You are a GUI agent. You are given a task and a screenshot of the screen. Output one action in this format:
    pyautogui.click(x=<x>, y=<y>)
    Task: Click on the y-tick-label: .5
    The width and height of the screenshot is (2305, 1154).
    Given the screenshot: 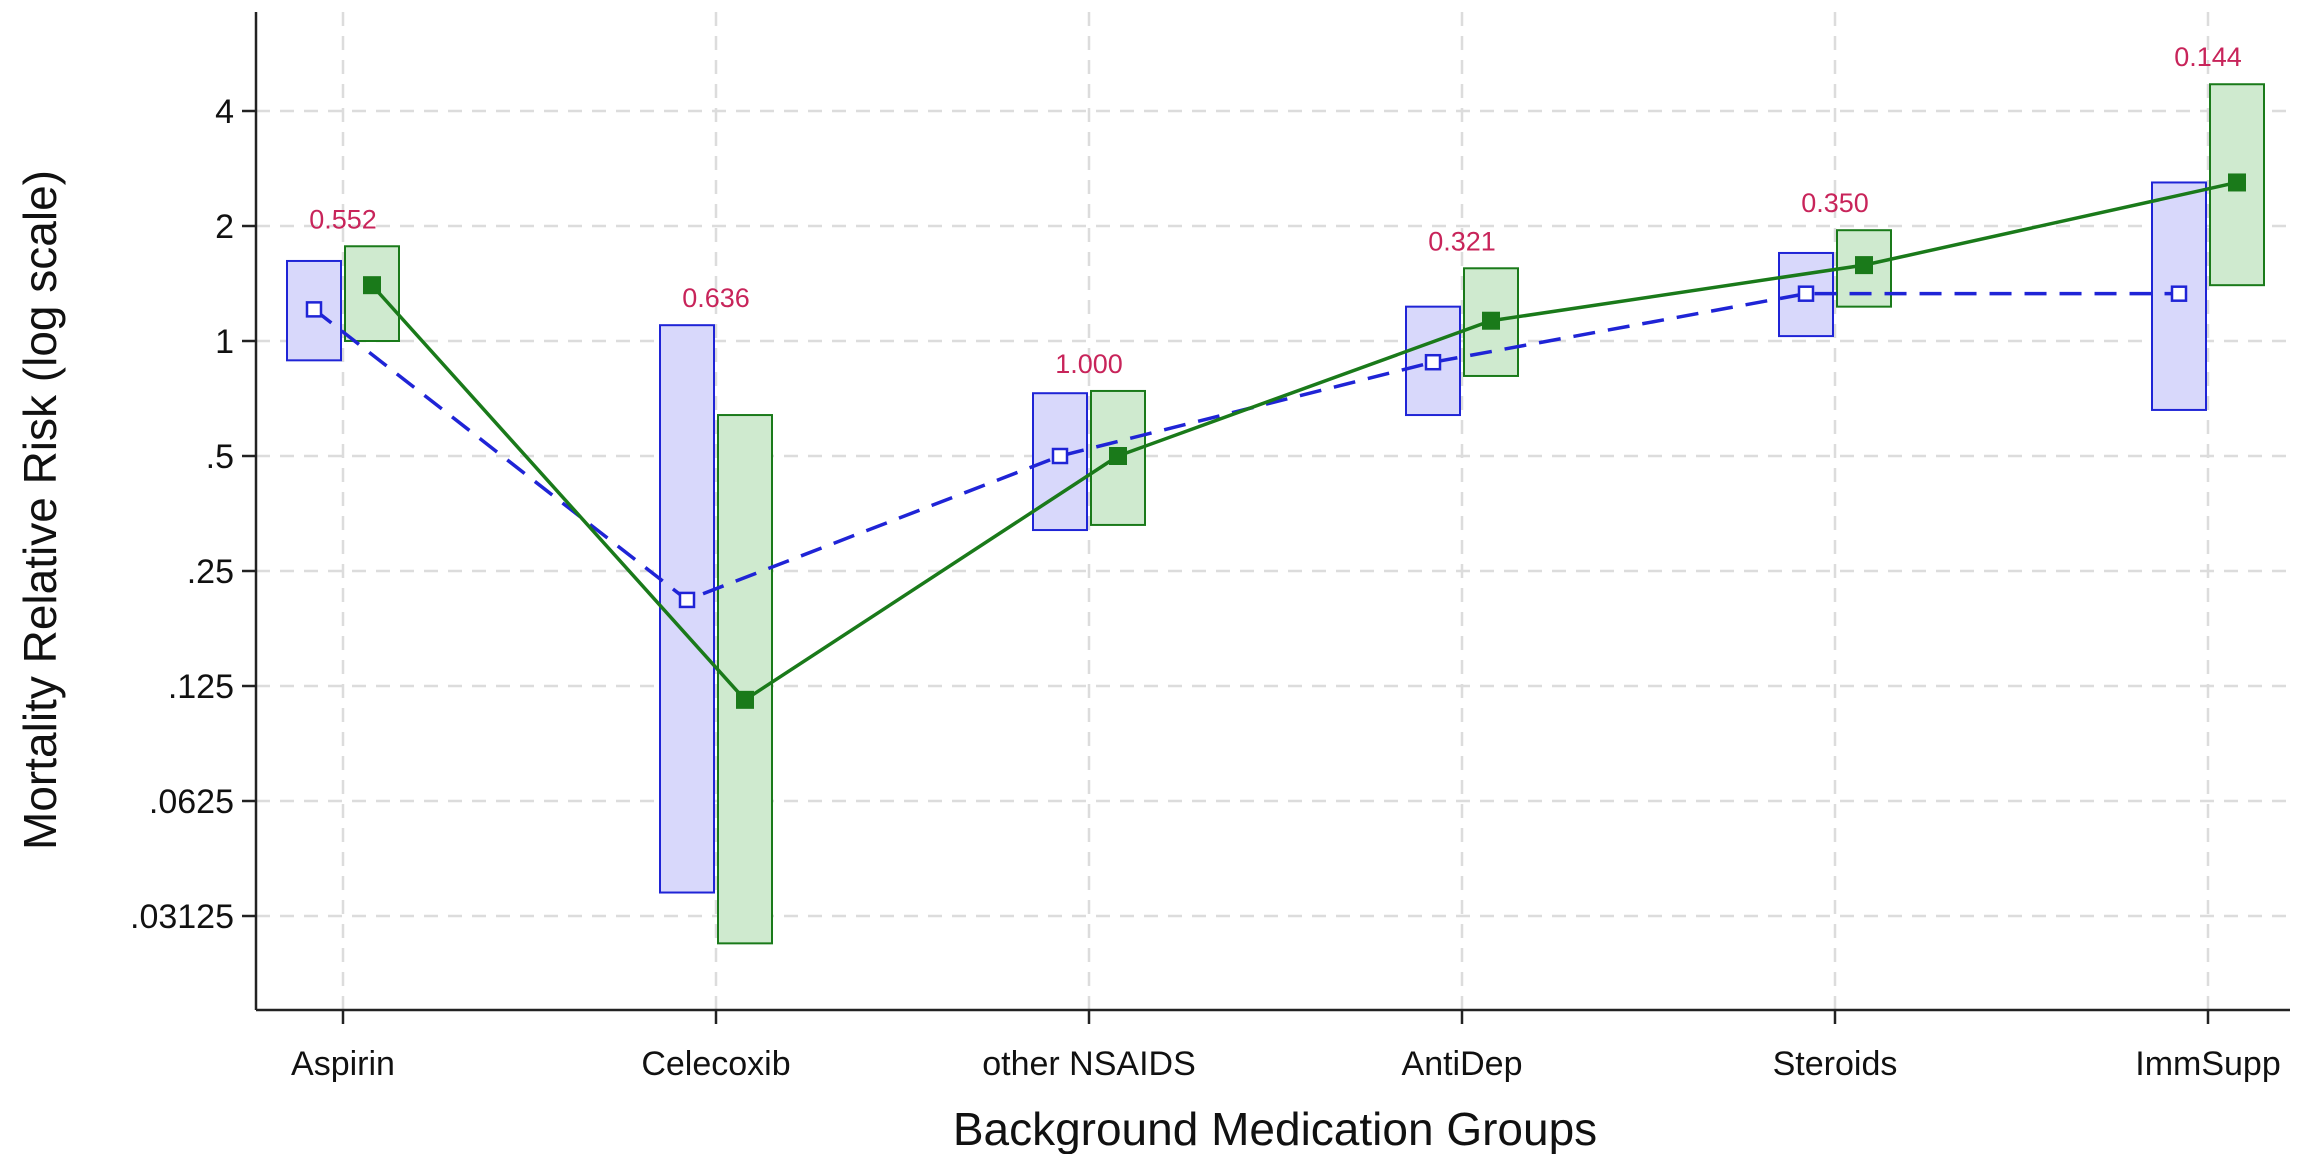 What is the action you would take?
    pyautogui.click(x=220, y=457)
    